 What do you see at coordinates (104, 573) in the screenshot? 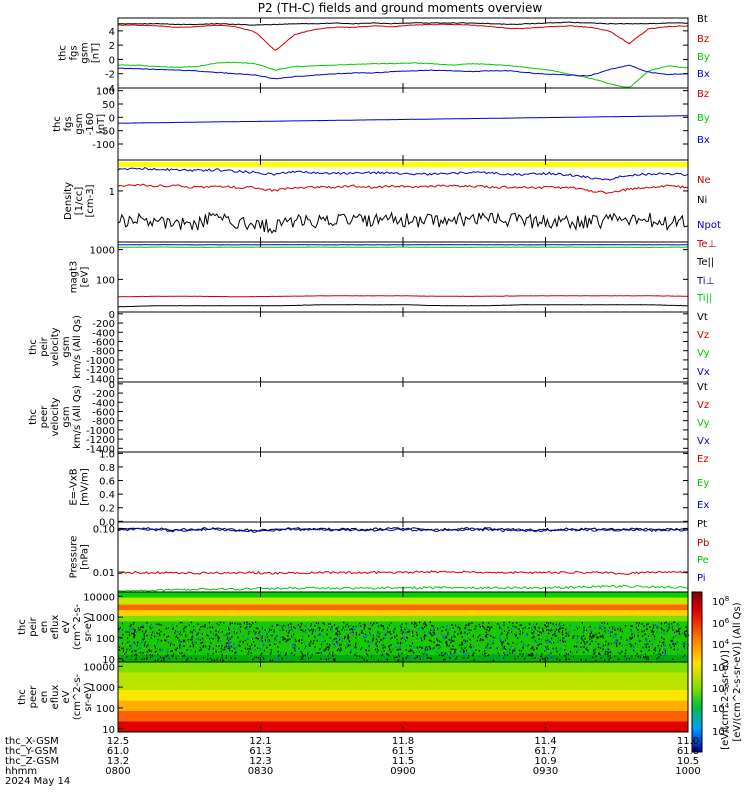
I see `y-tick-label: 0.01` at bounding box center [104, 573].